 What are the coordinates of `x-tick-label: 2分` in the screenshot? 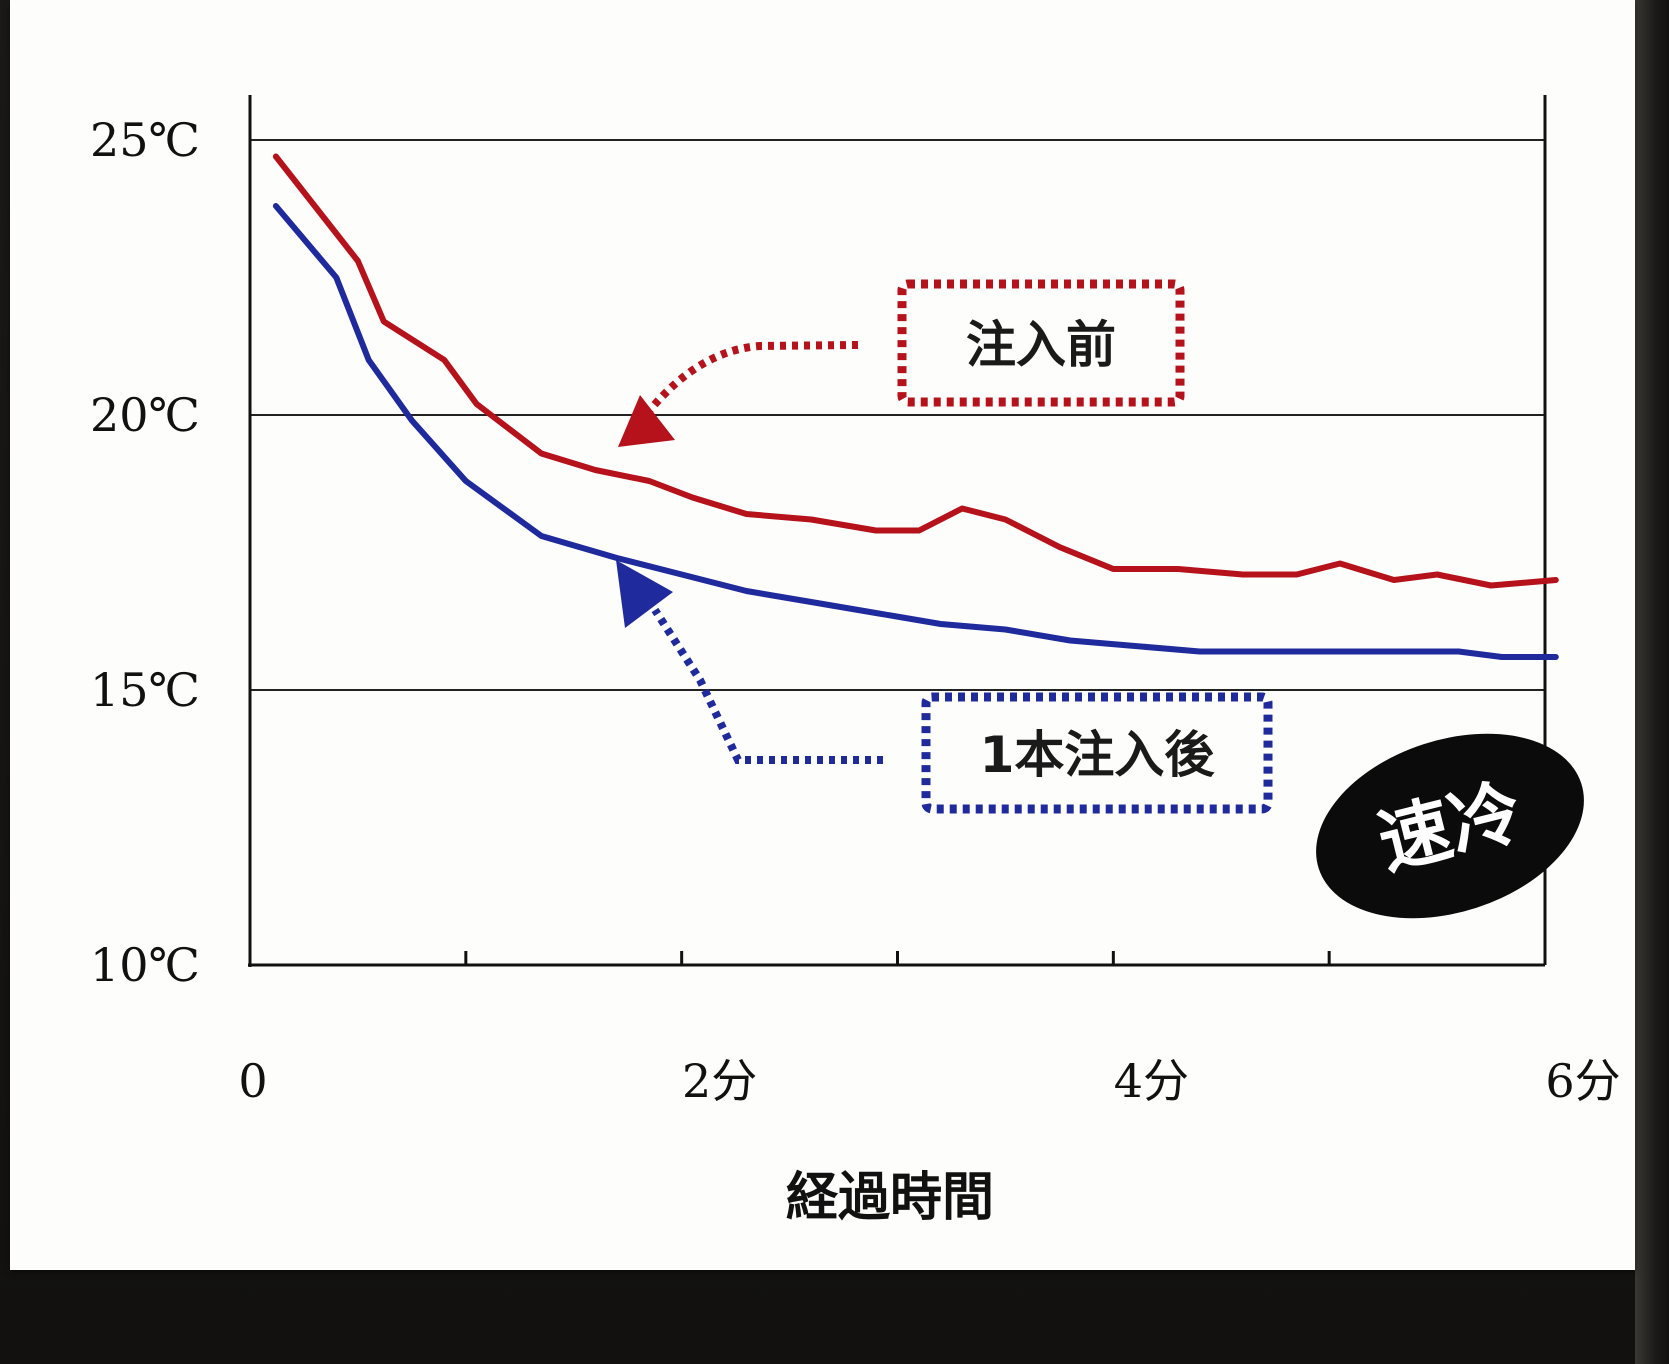 It's located at (719, 1081).